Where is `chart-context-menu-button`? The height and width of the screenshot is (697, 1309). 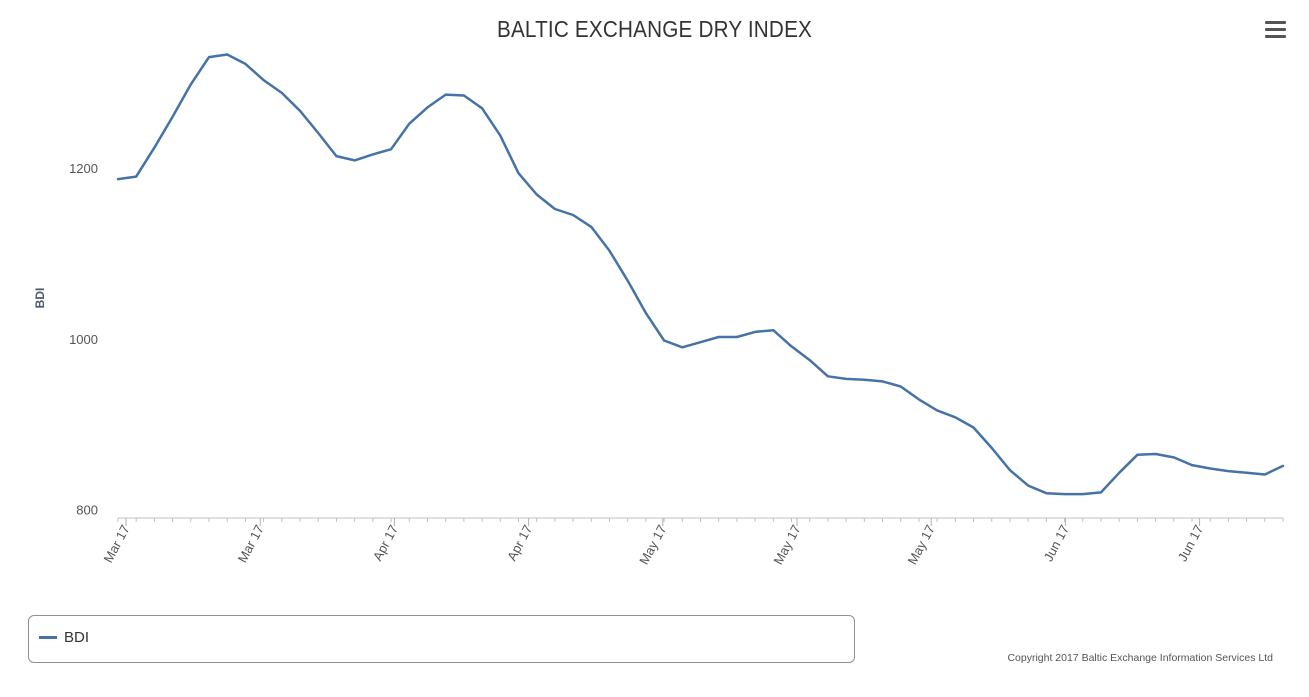 chart-context-menu-button is located at coordinates (1275, 31).